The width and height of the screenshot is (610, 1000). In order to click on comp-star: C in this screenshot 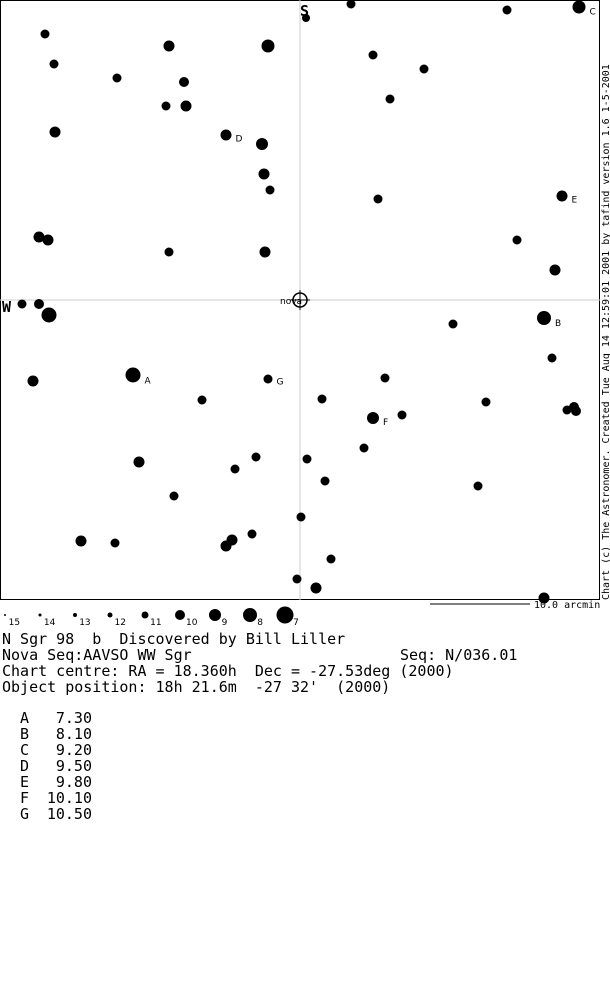, I will do `click(24, 750)`.